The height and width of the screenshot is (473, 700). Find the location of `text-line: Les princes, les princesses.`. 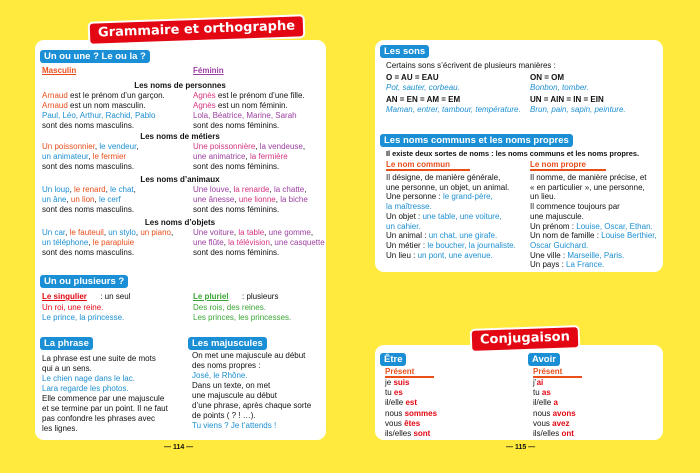

text-line: Les princes, les princesses. is located at coordinates (242, 318).